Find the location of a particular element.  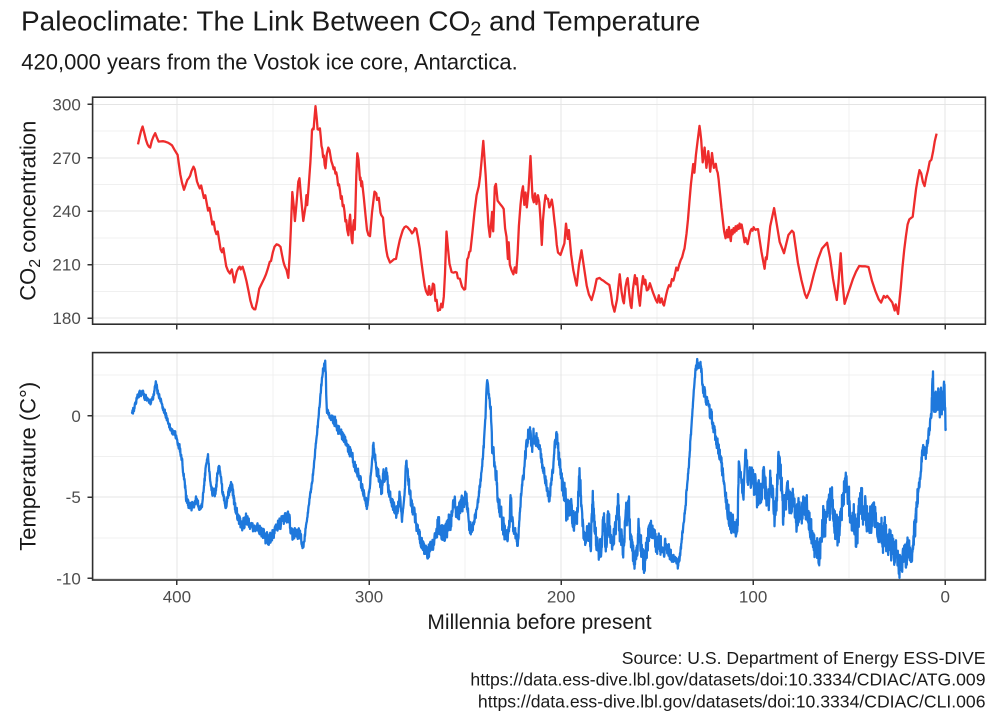

svg-text: -5 is located at coordinates (73, 497).